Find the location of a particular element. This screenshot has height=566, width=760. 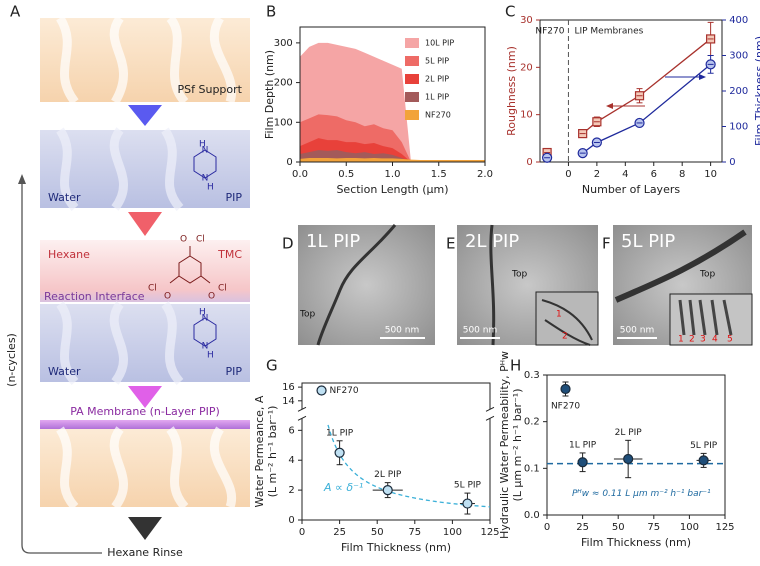

x-tick-label: 125 is located at coordinates (724, 527).